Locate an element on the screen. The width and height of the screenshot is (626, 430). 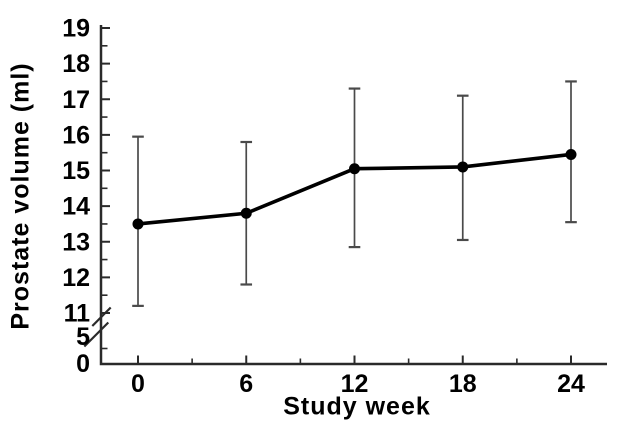
y-tick-label: 13 is located at coordinates (76, 242).